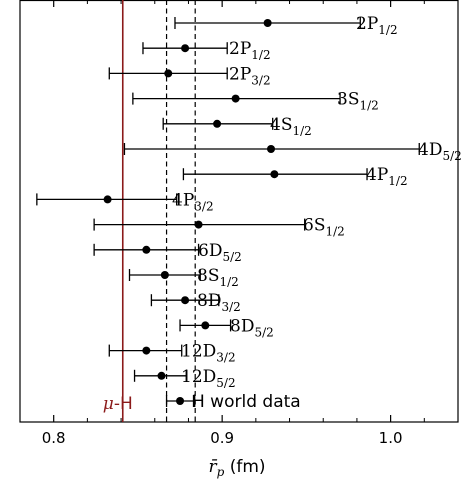 This screenshot has height=479, width=474. I want to click on muh-label: μ-H, so click(118, 404).